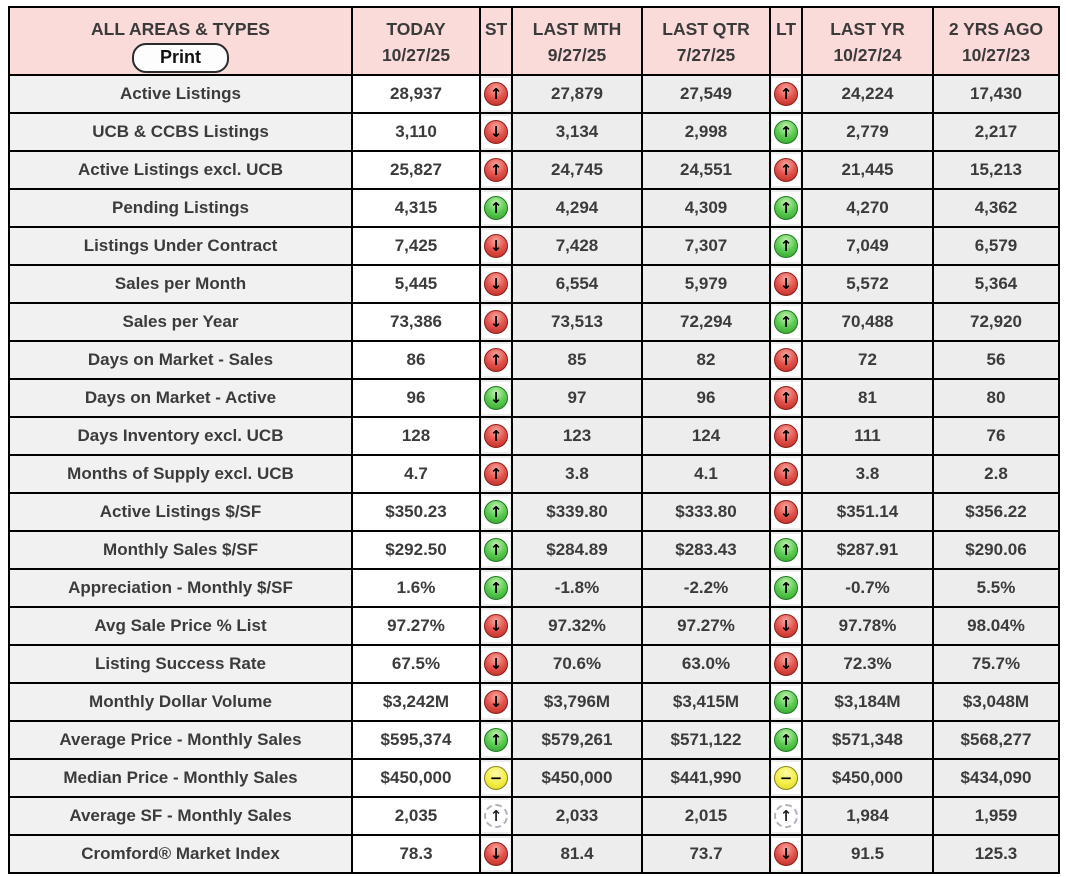 Image resolution: width=1066 pixels, height=877 pixels. What do you see at coordinates (577, 626) in the screenshot?
I see `last-mth-value: 97.32%` at bounding box center [577, 626].